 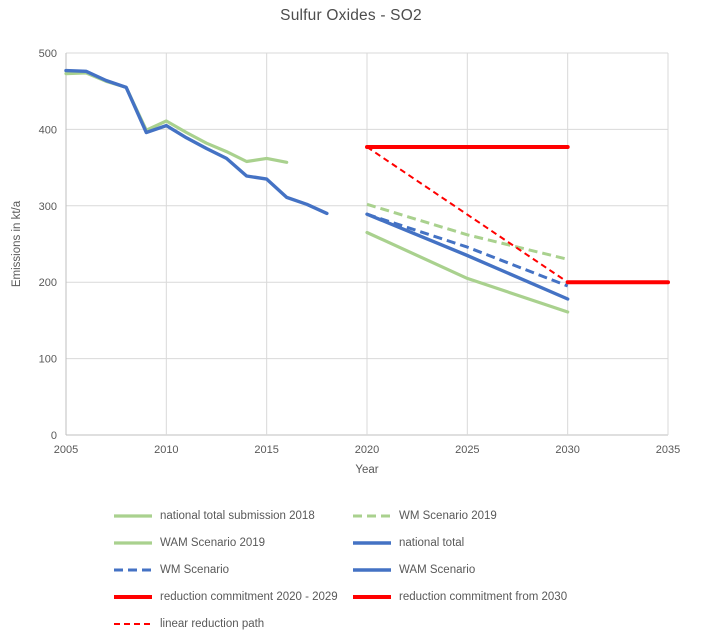 What do you see at coordinates (351, 15) in the screenshot?
I see `chart-title: Sulfur Oxides - SO2` at bounding box center [351, 15].